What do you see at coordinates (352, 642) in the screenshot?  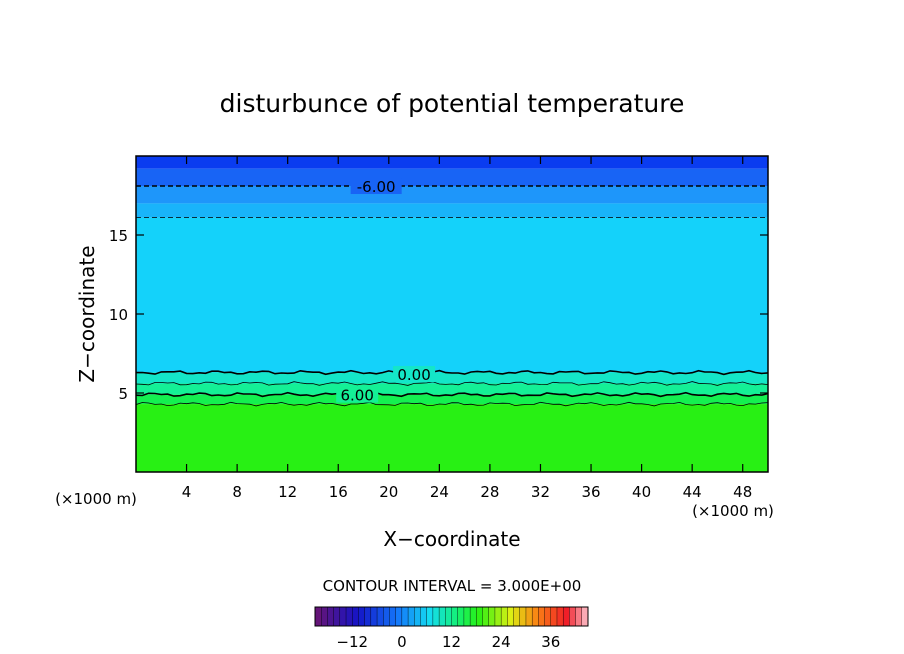 I see `colorbar-tick-label-0: −12` at bounding box center [352, 642].